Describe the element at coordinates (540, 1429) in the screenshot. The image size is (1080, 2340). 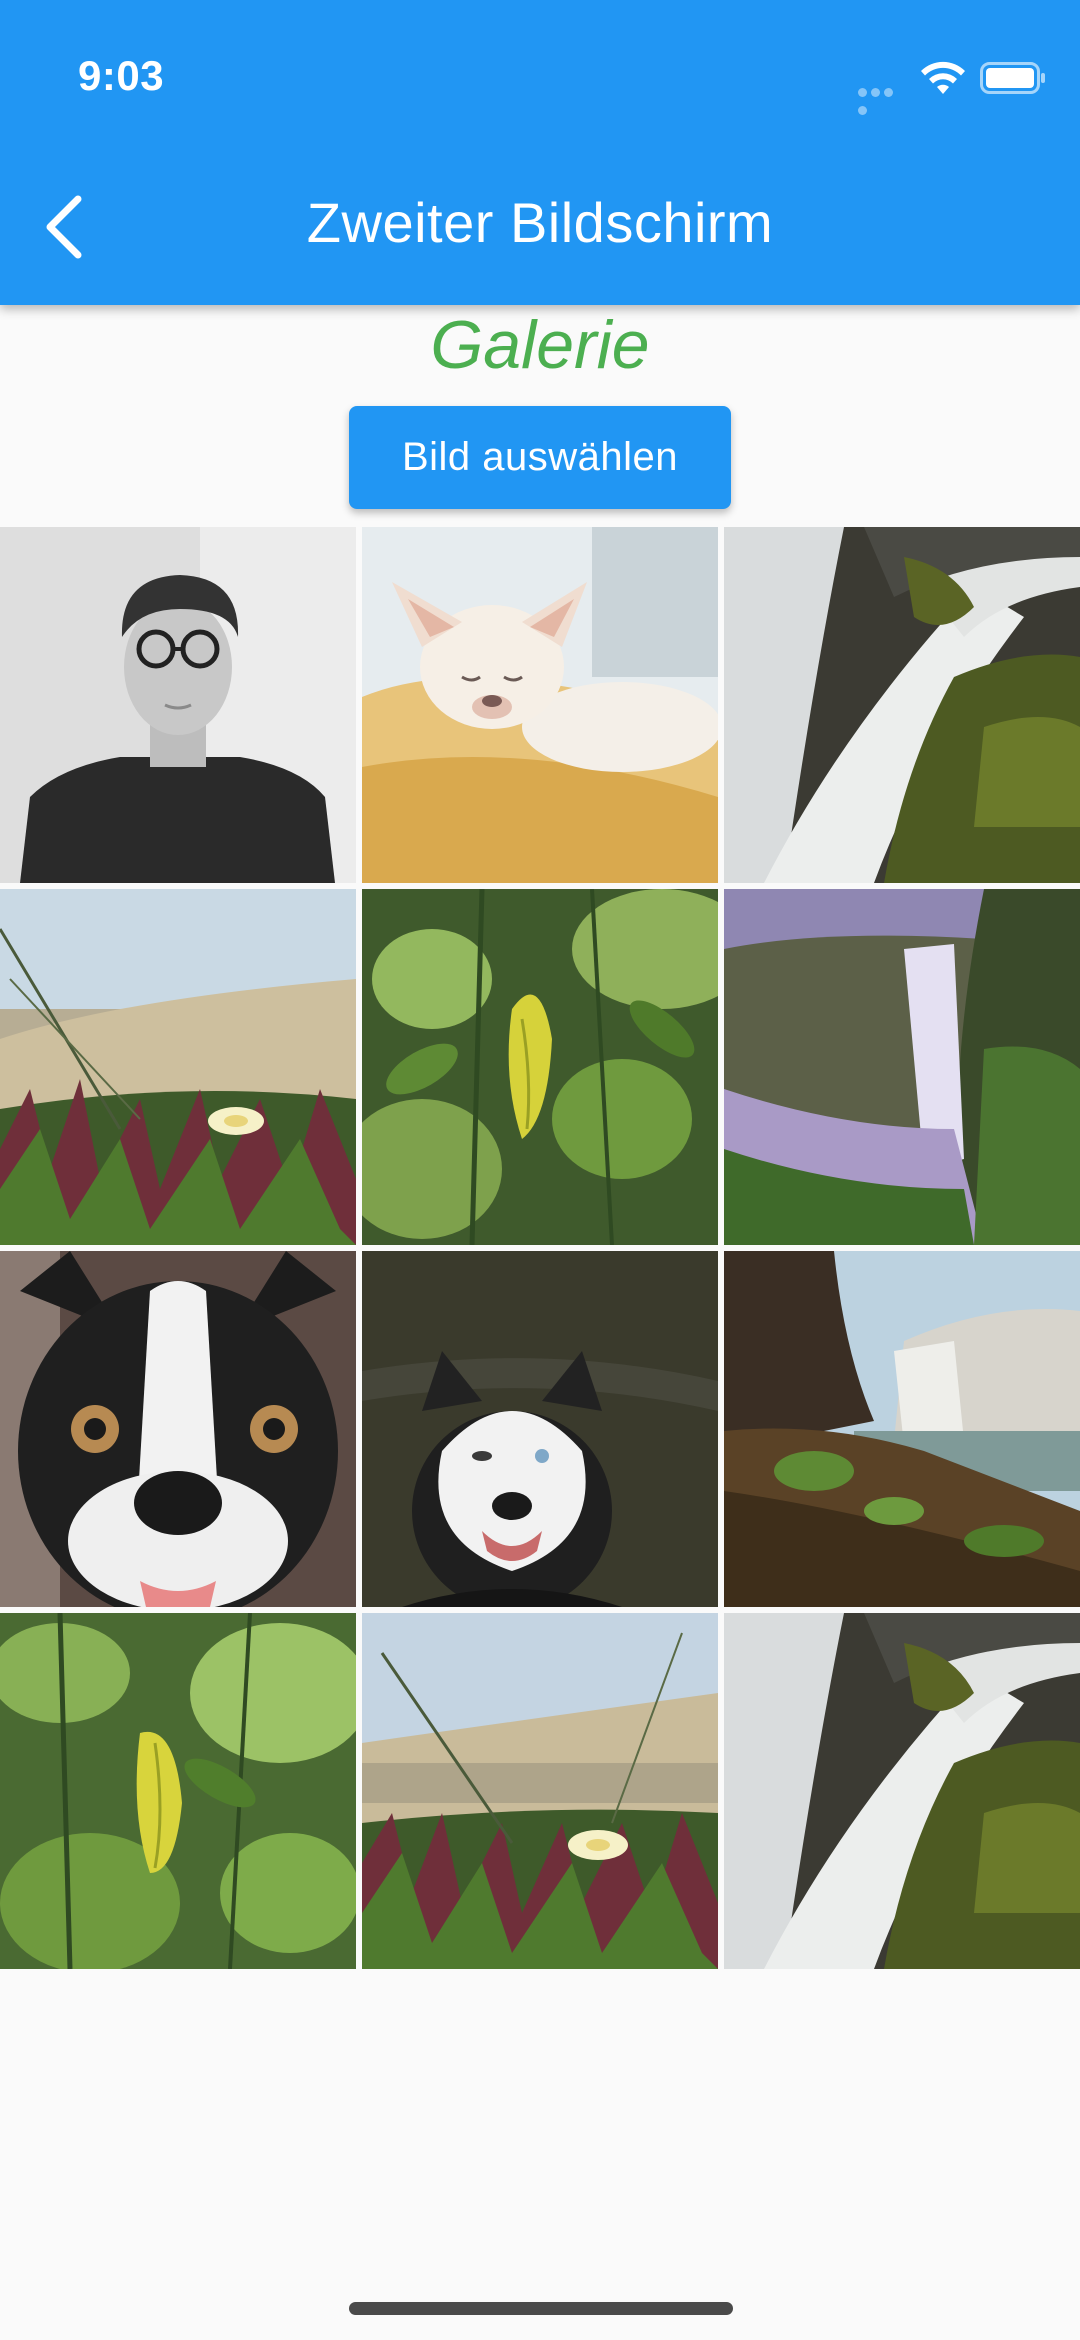
I see `gallery-image-husky` at that location.